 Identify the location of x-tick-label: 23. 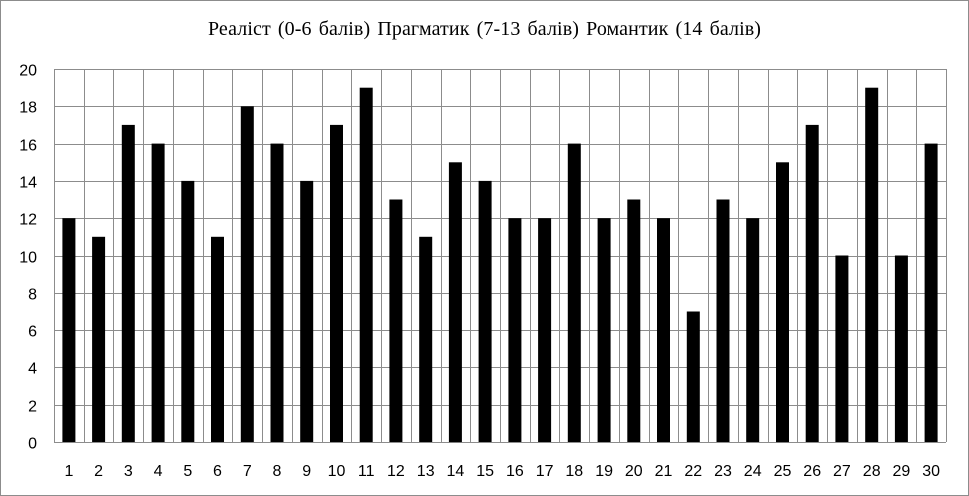
(723, 471).